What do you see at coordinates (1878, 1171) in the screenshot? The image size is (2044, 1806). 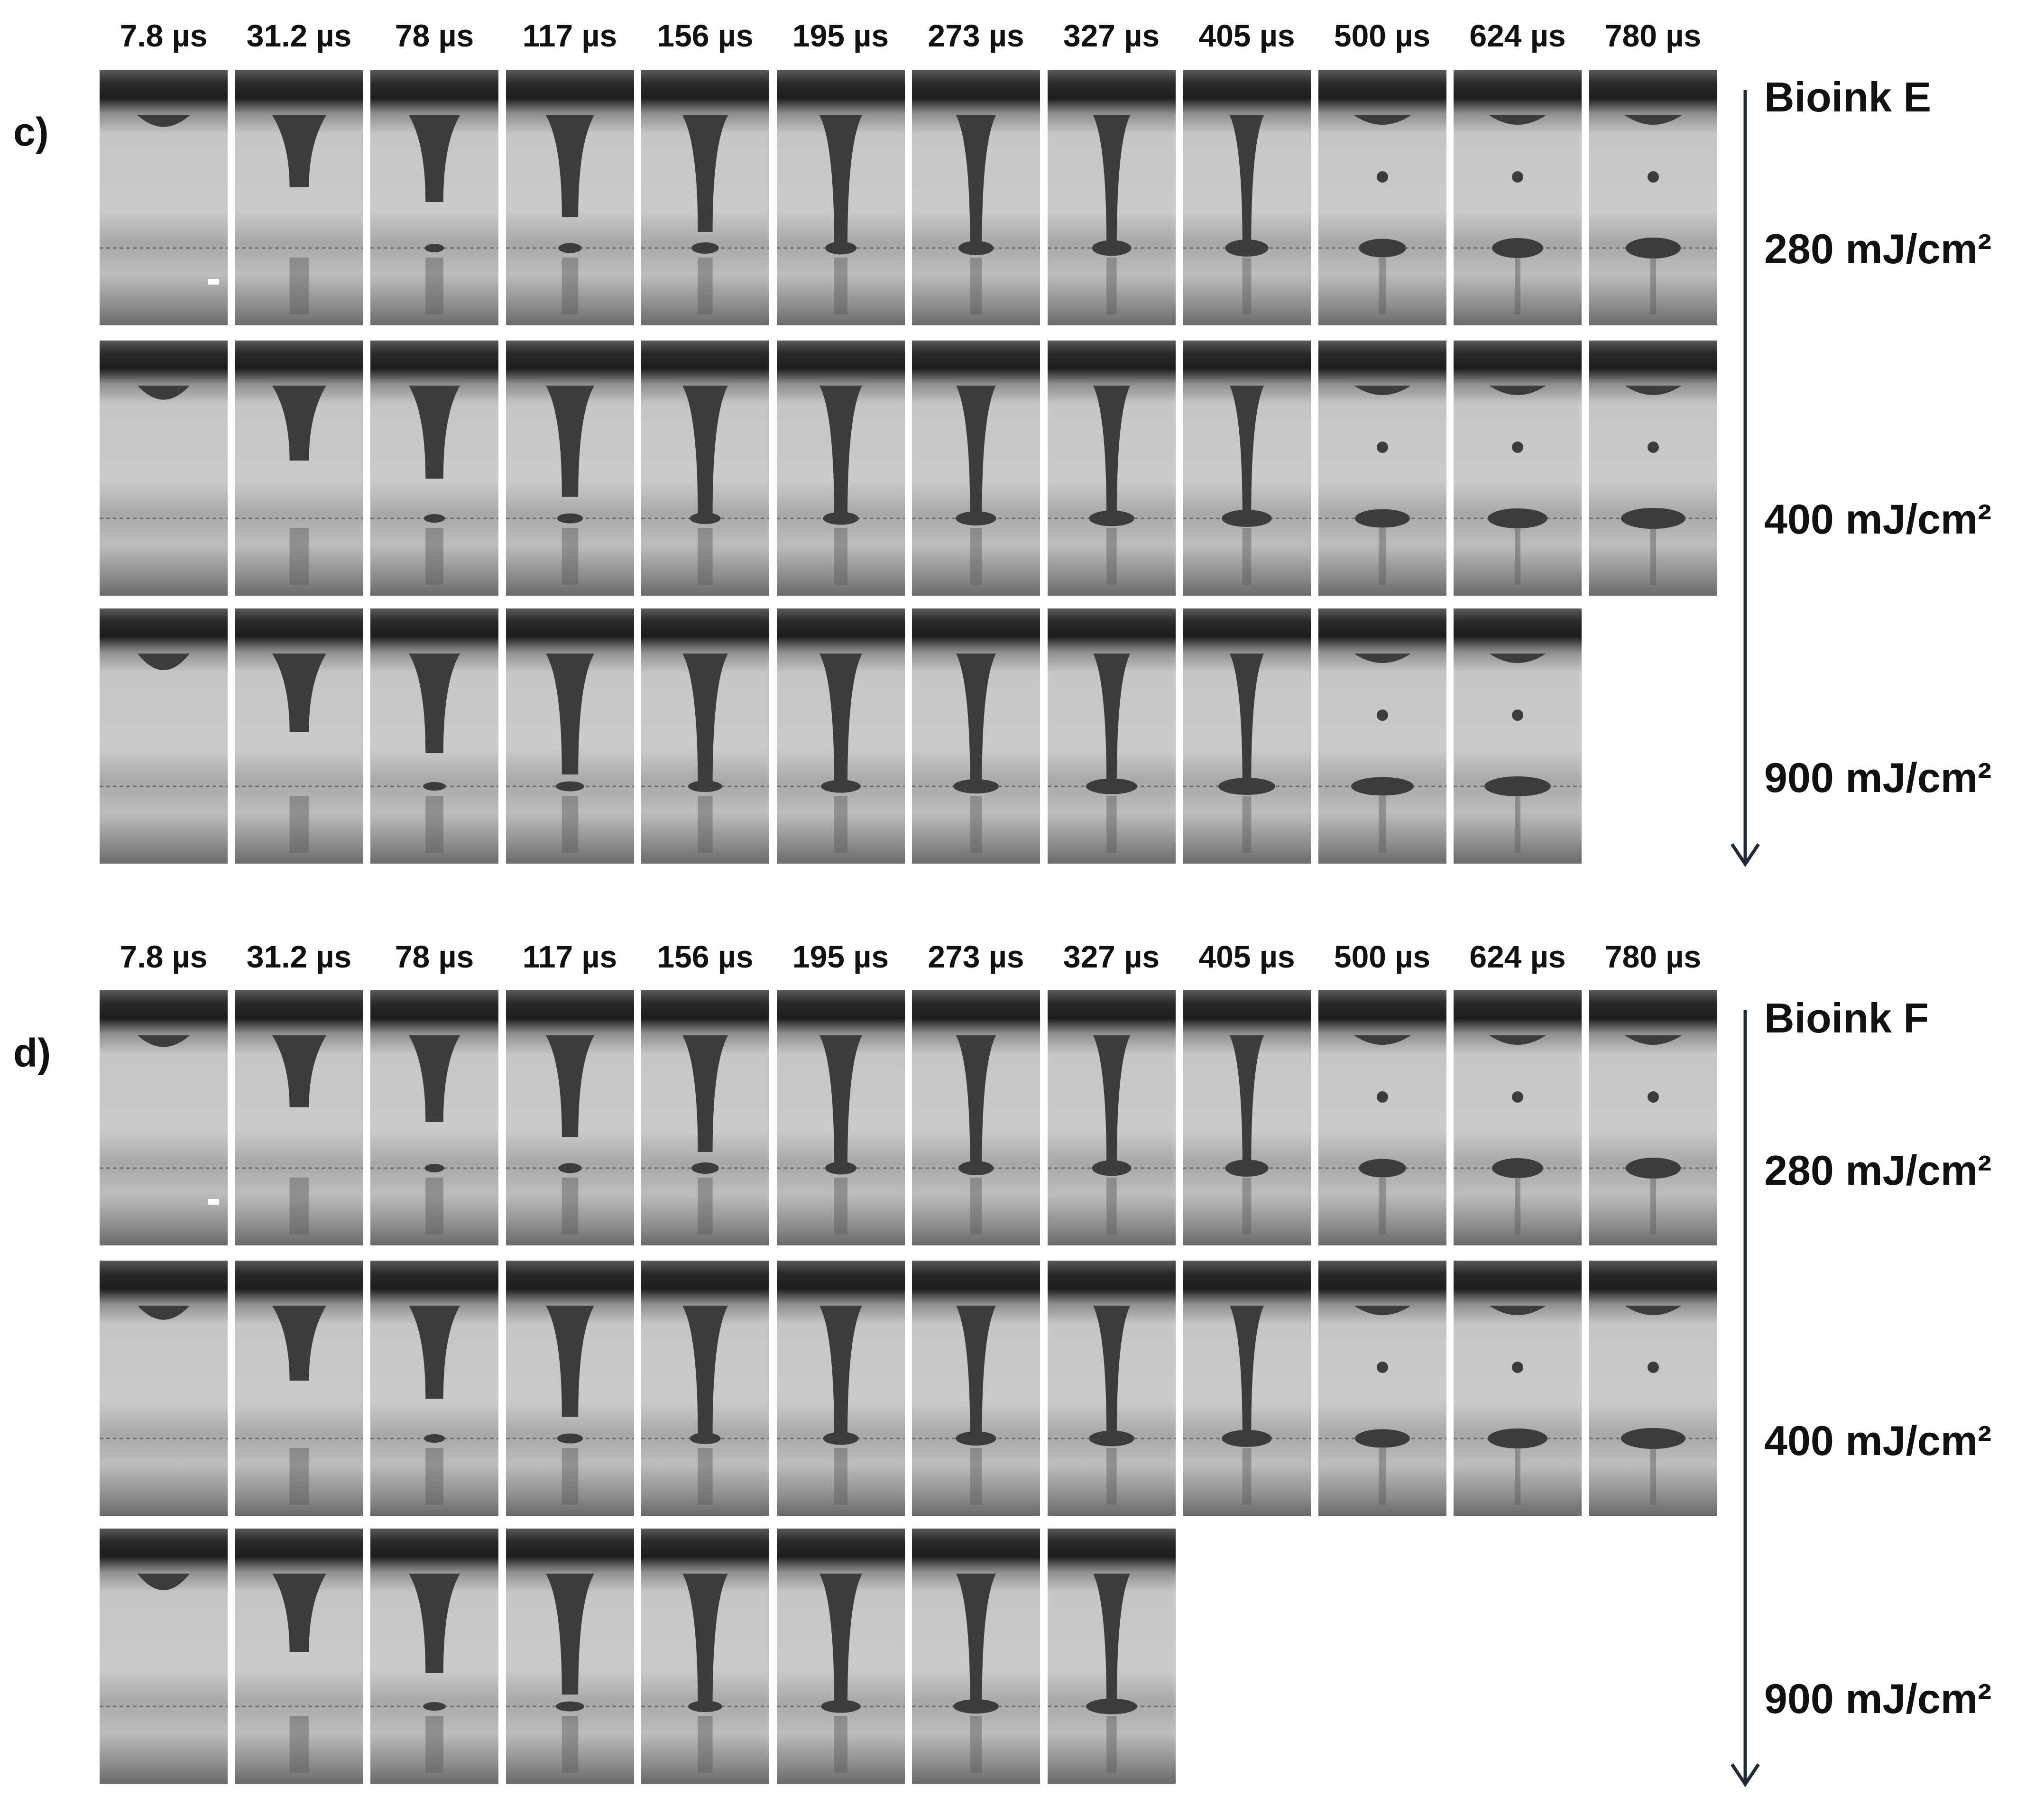 I see `fluence-label-280: 280 mJ/cm²` at bounding box center [1878, 1171].